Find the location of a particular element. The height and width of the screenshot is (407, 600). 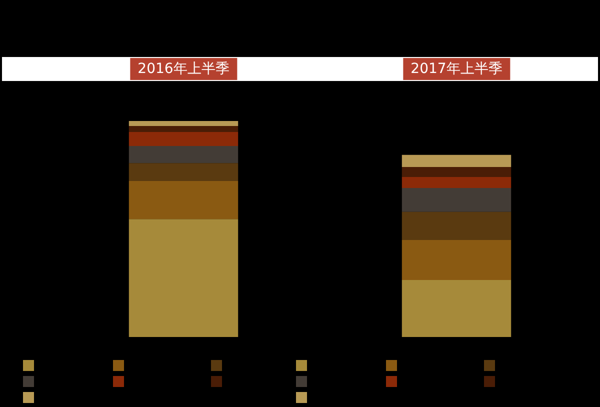

x-tick-label: 2017年上半季 is located at coordinates (456, 69).